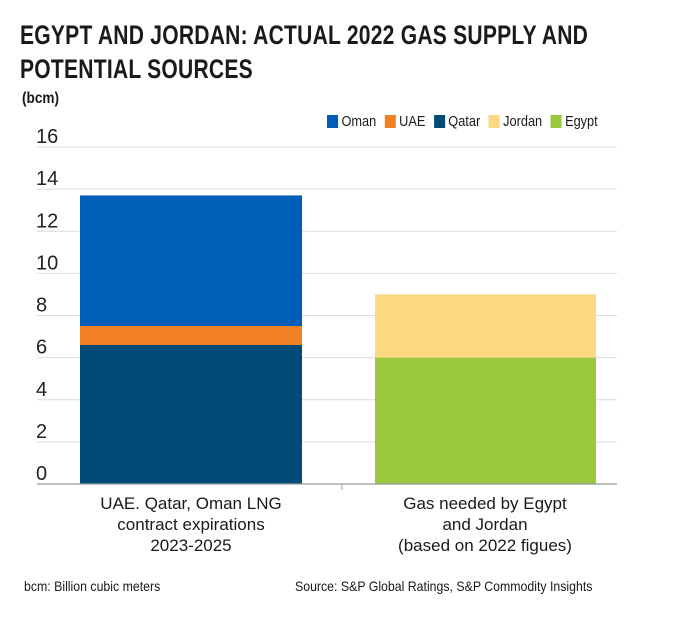 This screenshot has height=618, width=687. I want to click on bar-segment-oman, so click(191, 261).